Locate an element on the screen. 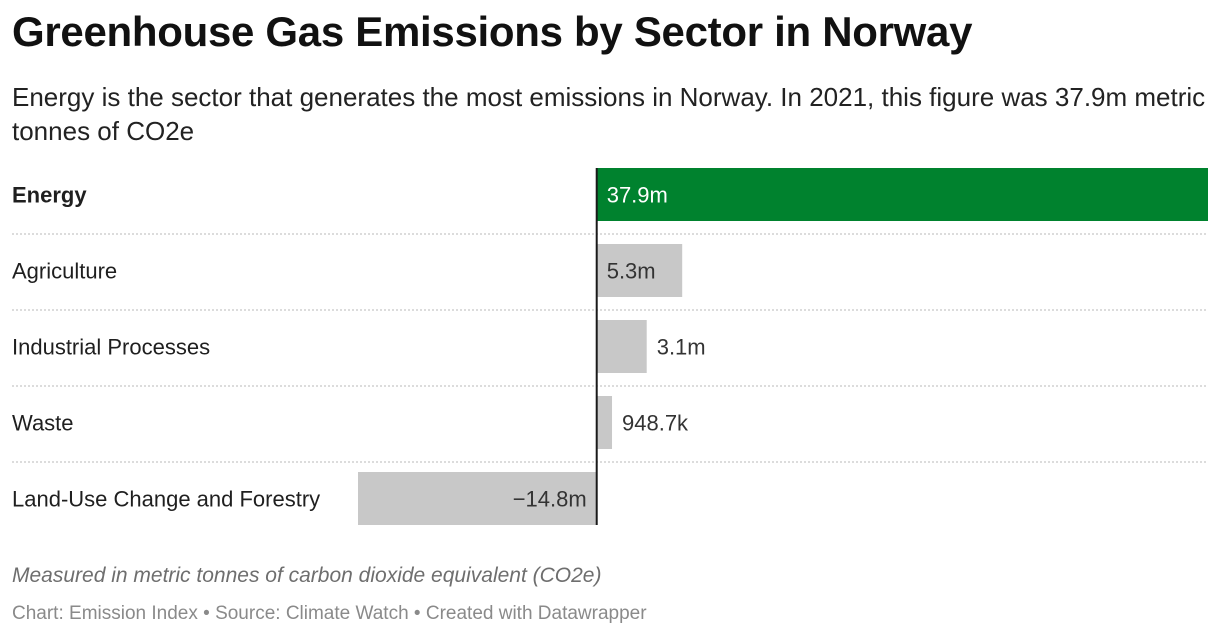 This screenshot has height=640, width=1220. category-label: Land-Use Change and Forestry is located at coordinates (166, 499).